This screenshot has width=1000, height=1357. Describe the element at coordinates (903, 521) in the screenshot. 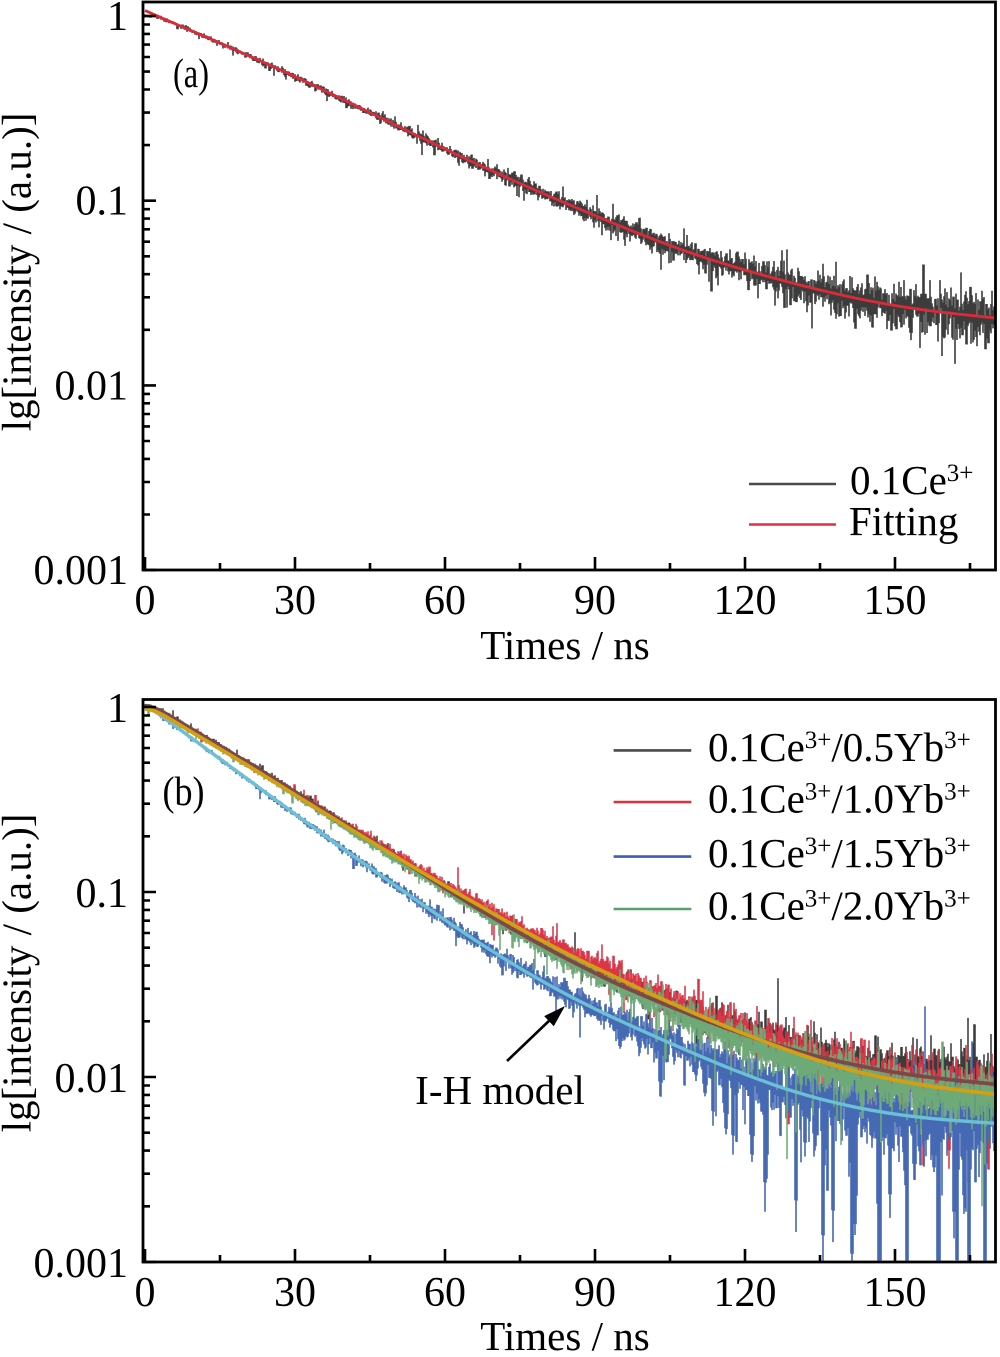

I see `svg-text: Fitting` at that location.